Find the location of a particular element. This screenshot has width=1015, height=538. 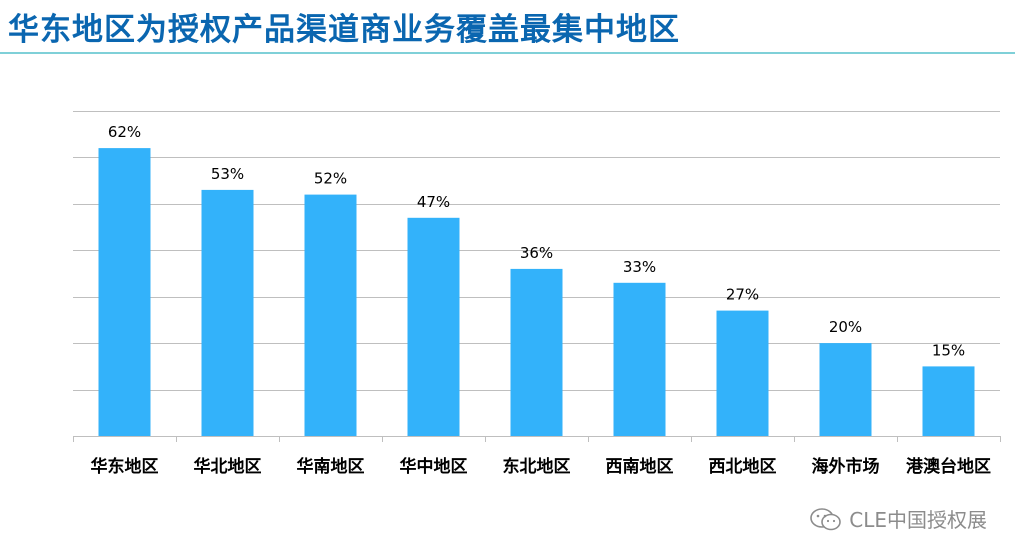

data-label: 62% is located at coordinates (124, 132).